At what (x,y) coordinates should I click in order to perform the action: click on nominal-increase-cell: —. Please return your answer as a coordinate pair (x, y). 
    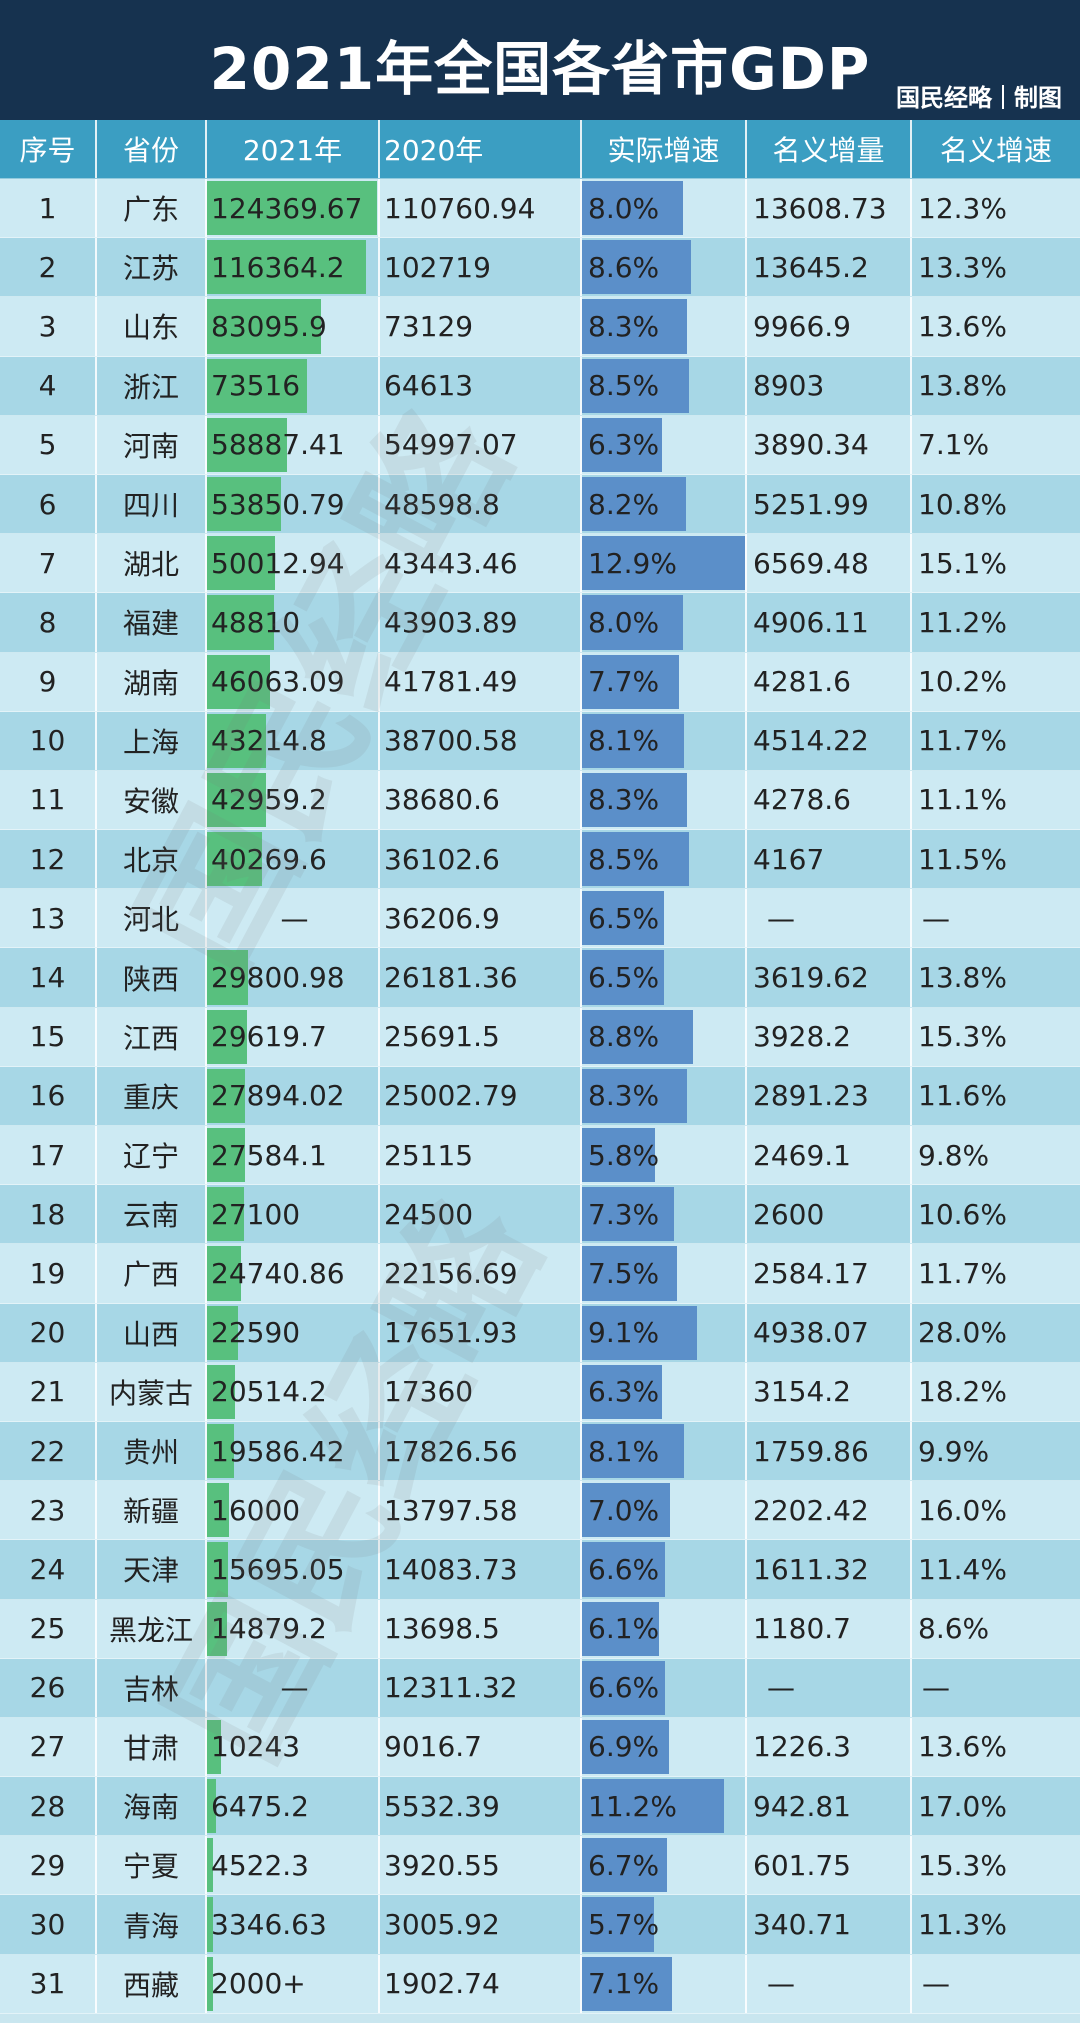
    Looking at the image, I should click on (829, 1983).